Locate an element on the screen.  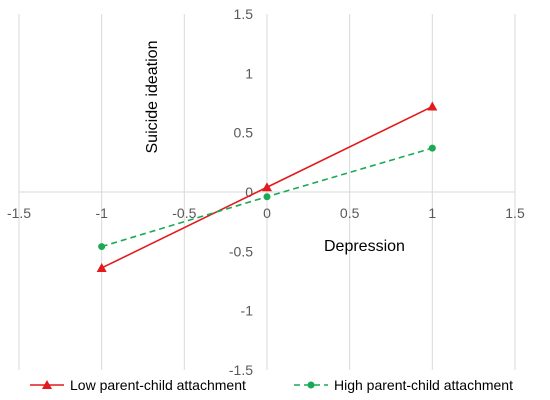
legend-label: High parent-child attachment is located at coordinates (423, 385).